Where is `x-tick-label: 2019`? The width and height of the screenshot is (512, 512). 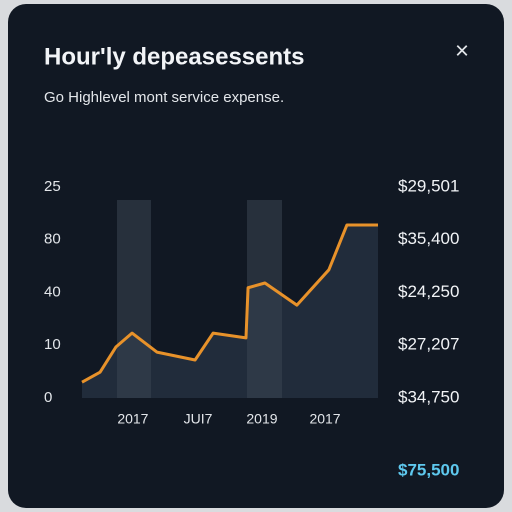 x-tick-label: 2019 is located at coordinates (261, 419).